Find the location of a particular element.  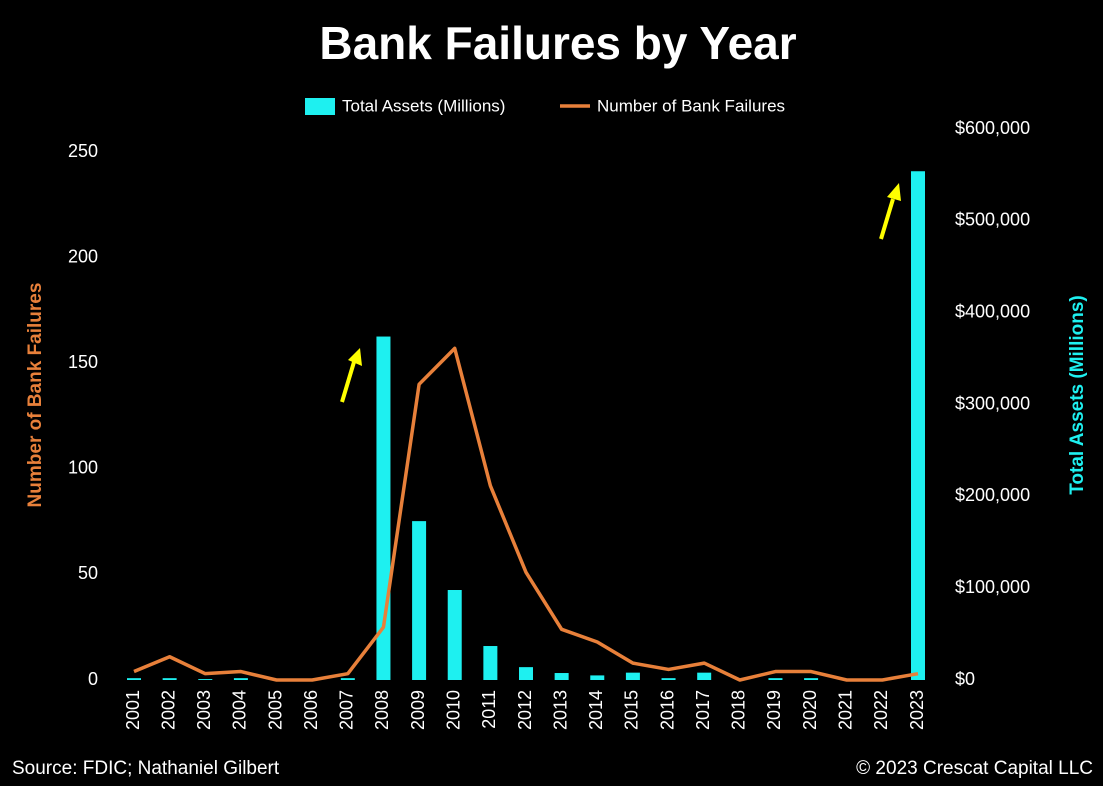

x-tick-label: 2012 is located at coordinates (525, 710).